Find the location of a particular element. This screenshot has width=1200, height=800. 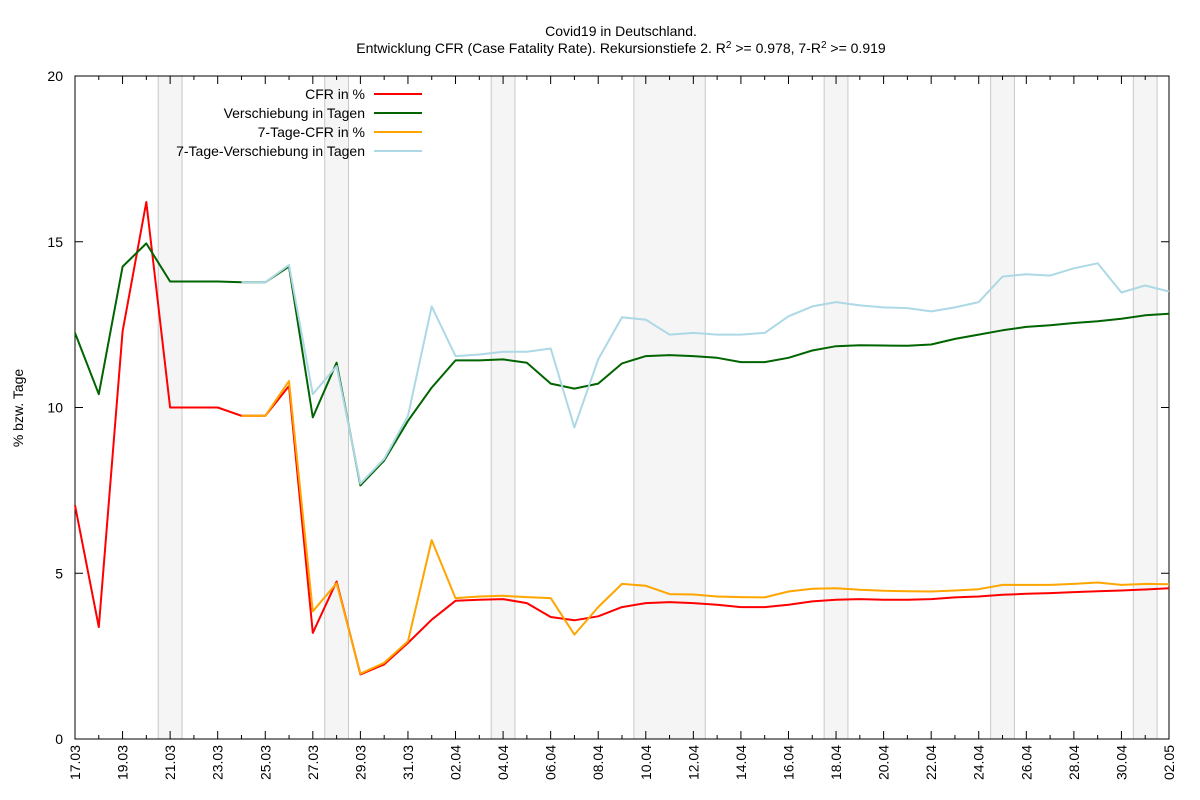

x-tick-label-19: 24.04 is located at coordinates (979, 762).